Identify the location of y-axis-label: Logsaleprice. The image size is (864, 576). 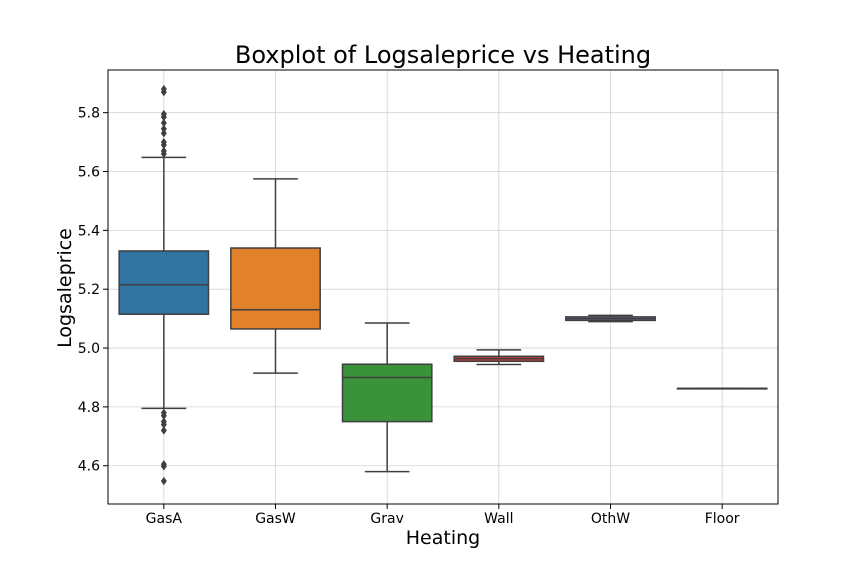
(65, 288).